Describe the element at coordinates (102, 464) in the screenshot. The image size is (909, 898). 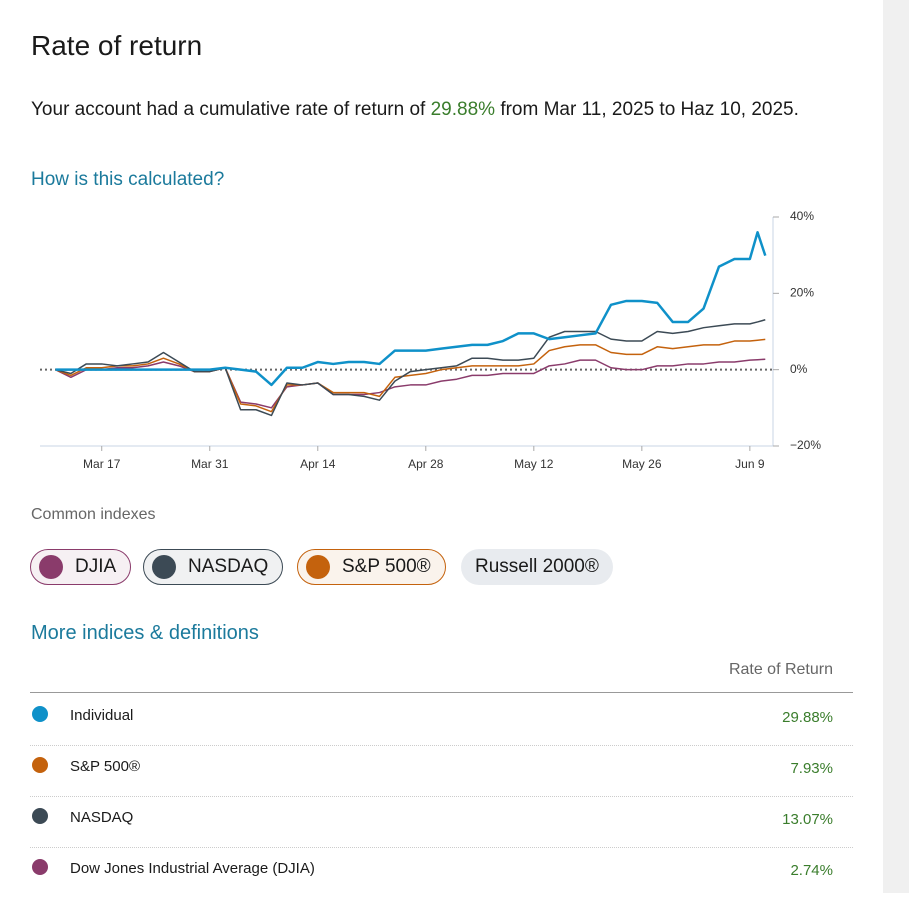
I see `x-tick-label: Mar 17` at that location.